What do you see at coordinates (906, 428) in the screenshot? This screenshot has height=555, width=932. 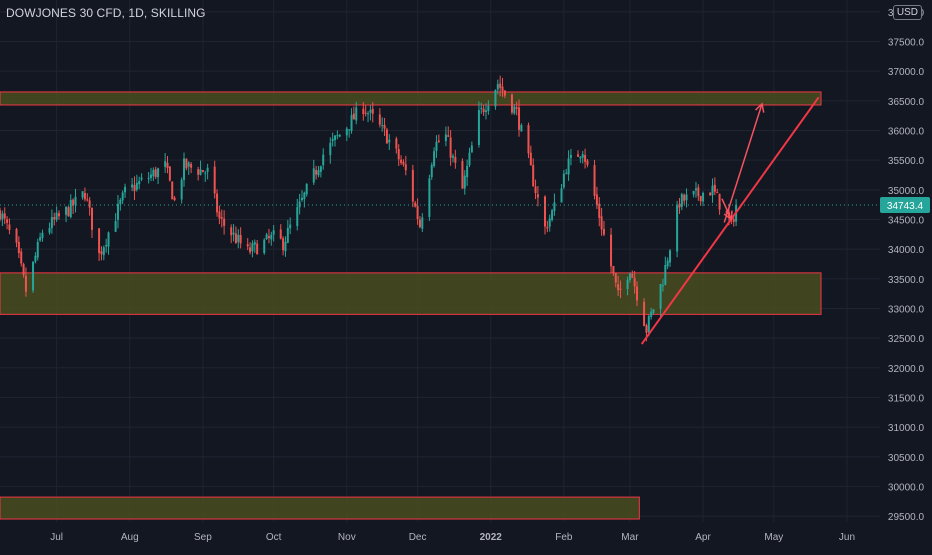 I see `y-tick-label: 31000.0` at bounding box center [906, 428].